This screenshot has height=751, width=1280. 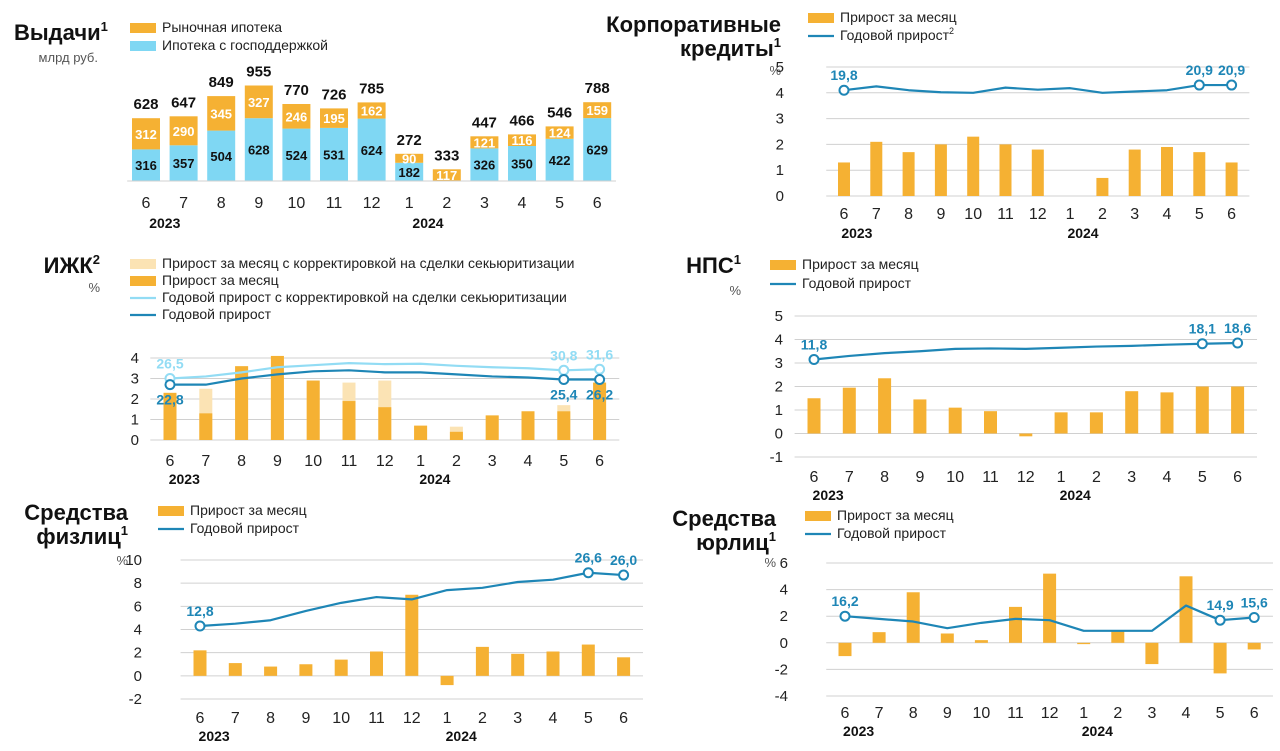 What do you see at coordinates (372, 150) in the screenshot?
I see `bar-label-gov: 624` at bounding box center [372, 150].